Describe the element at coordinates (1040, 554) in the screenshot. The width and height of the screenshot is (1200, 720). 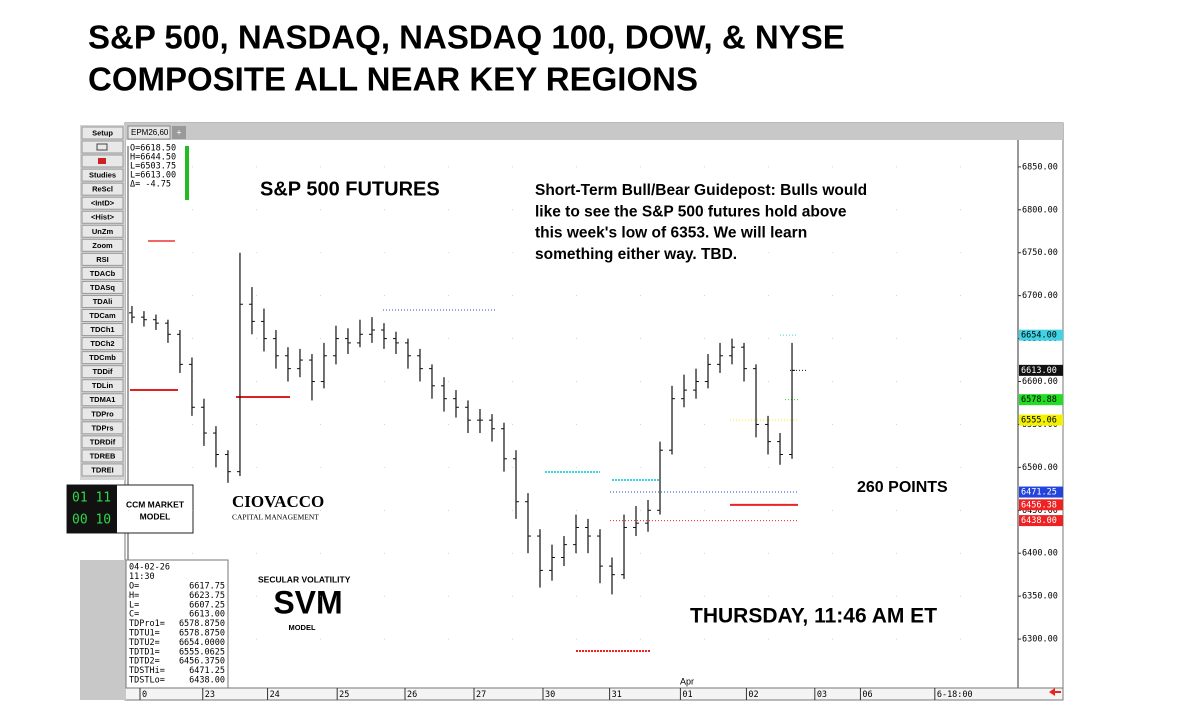
I see `y-tick-label: 6400.00` at that location.